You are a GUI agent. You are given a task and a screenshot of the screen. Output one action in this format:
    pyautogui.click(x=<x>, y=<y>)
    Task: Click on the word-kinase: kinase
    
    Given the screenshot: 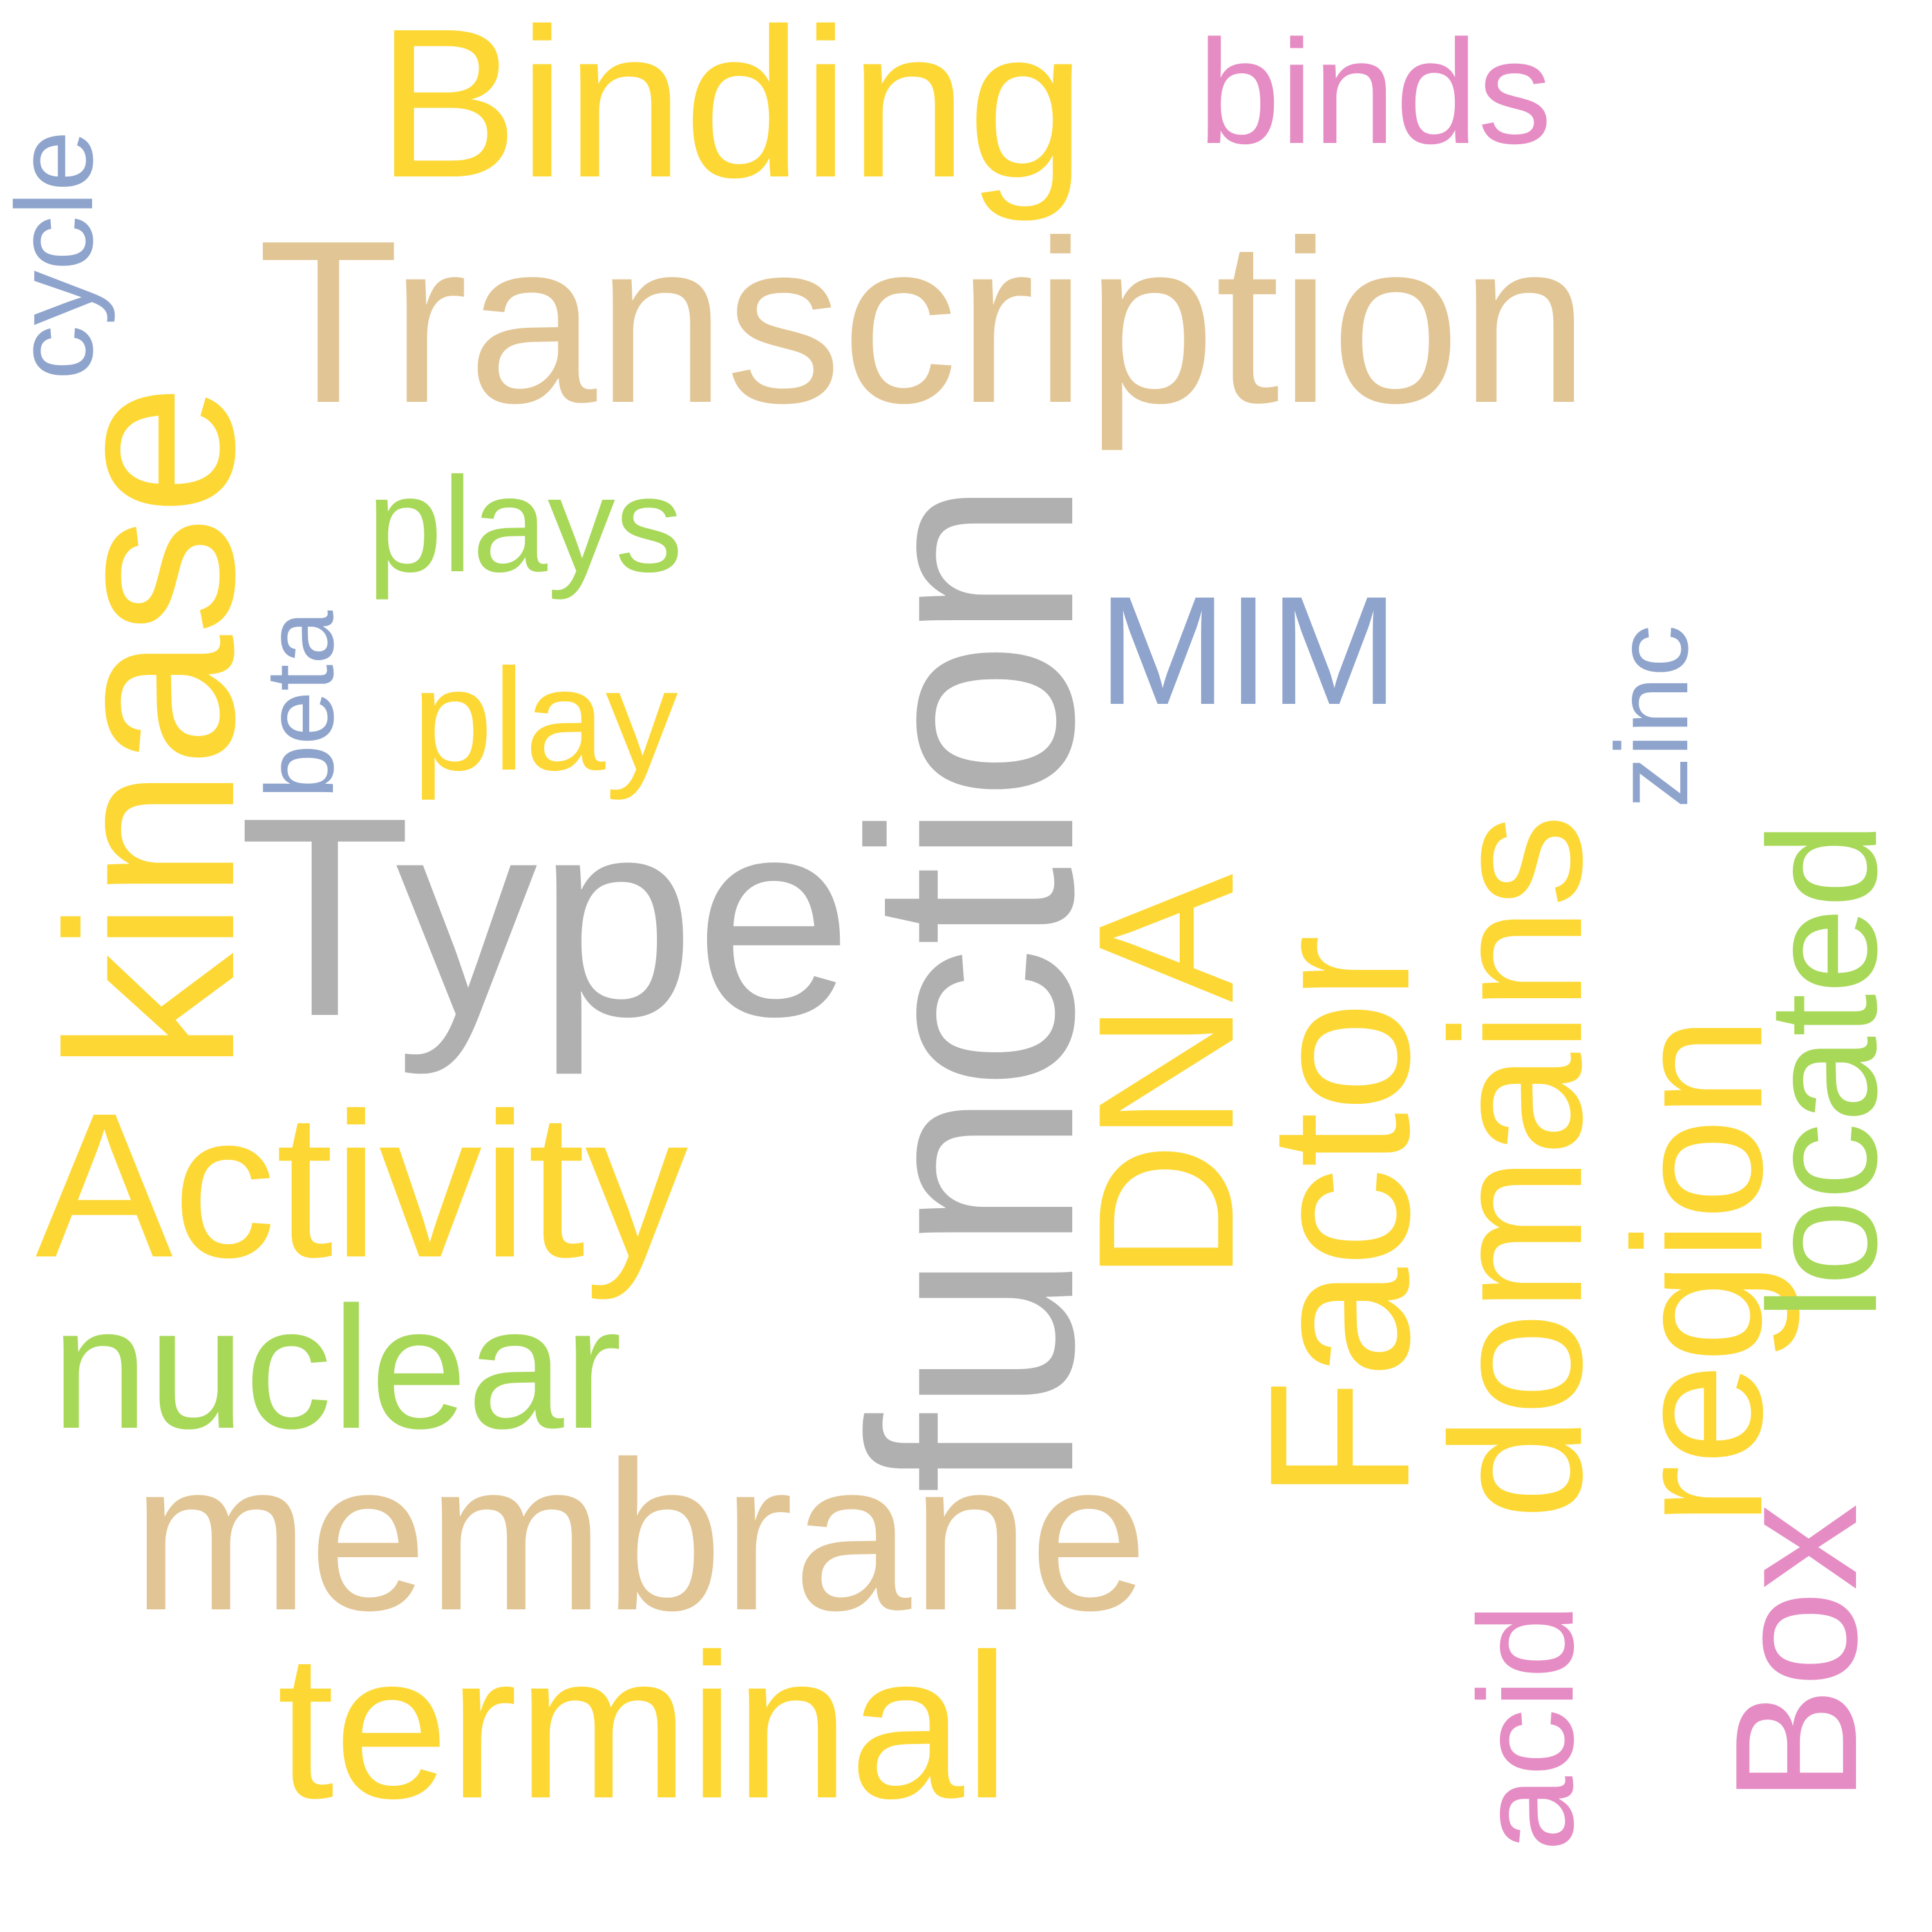 What is the action you would take?
    pyautogui.click(x=151, y=727)
    